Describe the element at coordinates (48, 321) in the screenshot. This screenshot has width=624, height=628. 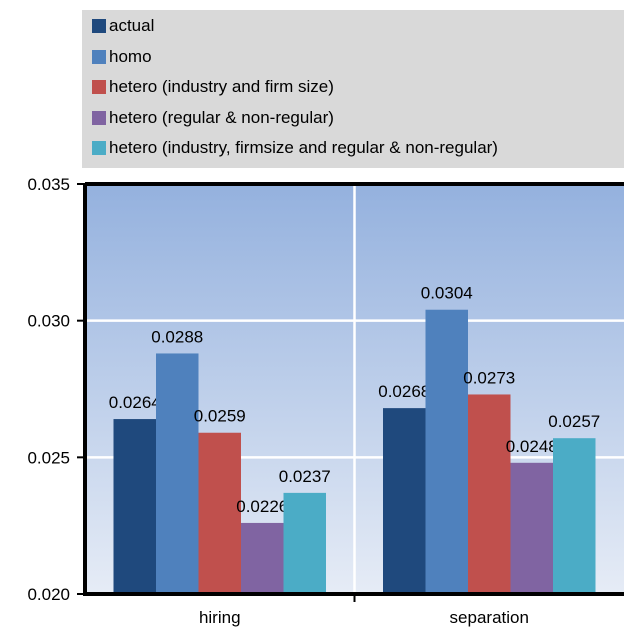
I see `y-tick-label: 0.030` at that location.